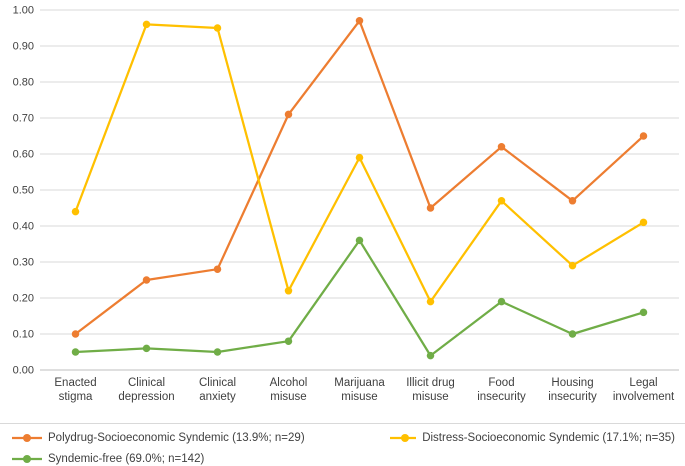  I want to click on x-axis-category-label: Illicit drug misuse, so click(430, 390).